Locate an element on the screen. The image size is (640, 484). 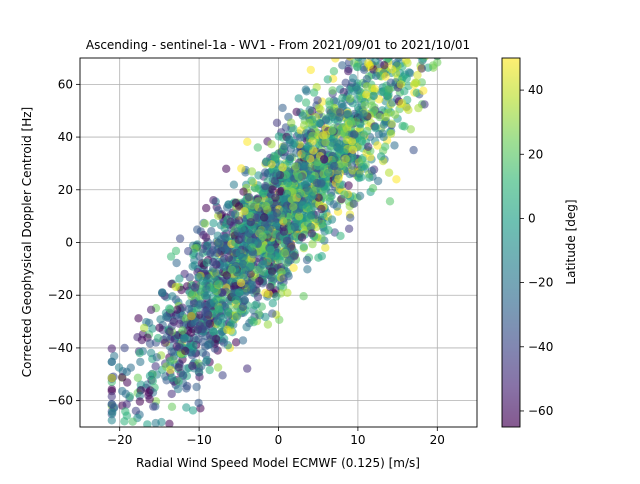
x-tick-label: 0 is located at coordinates (279, 440).